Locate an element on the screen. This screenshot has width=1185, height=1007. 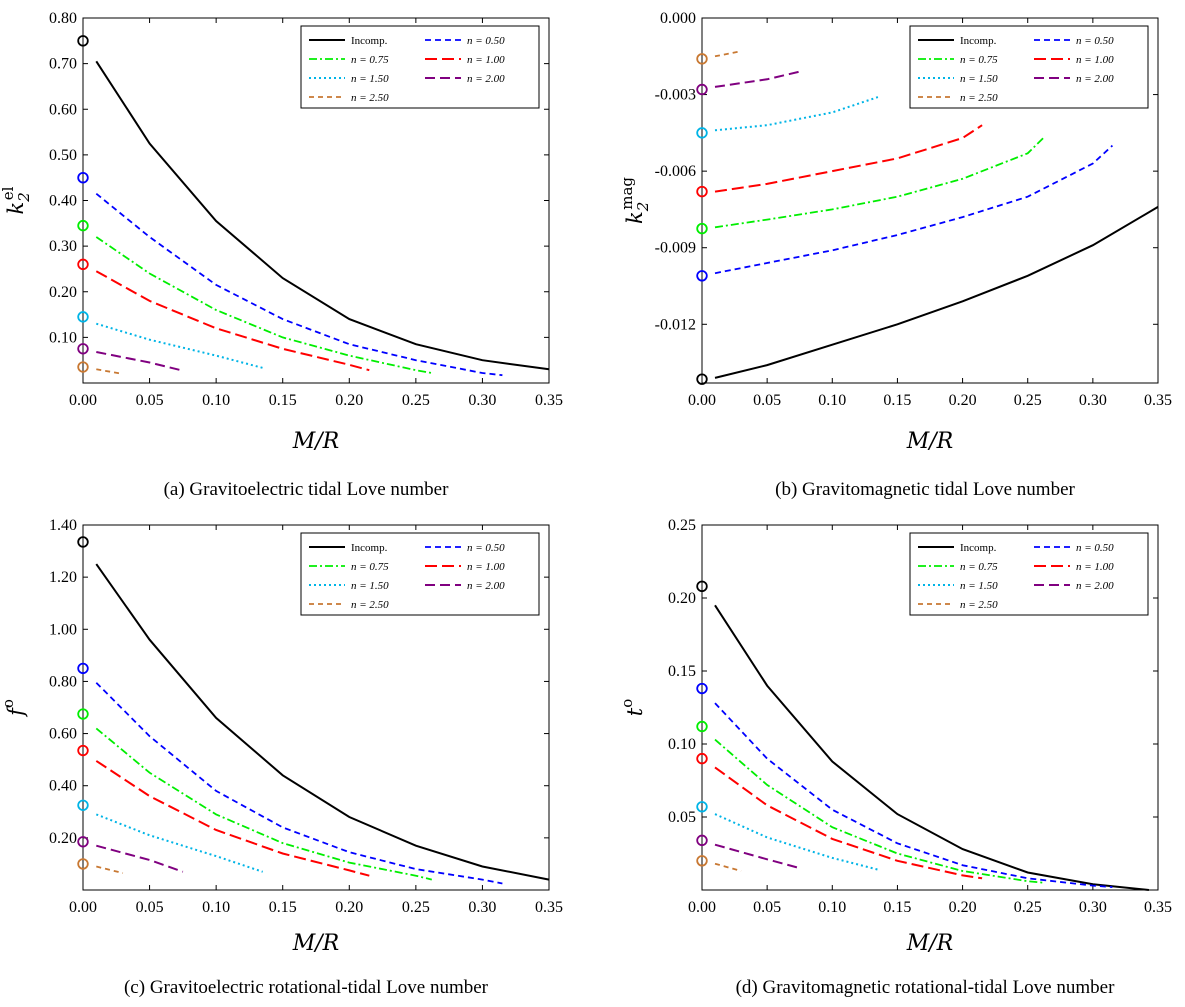
legend-entry: n = 0.50 is located at coordinates (486, 41).